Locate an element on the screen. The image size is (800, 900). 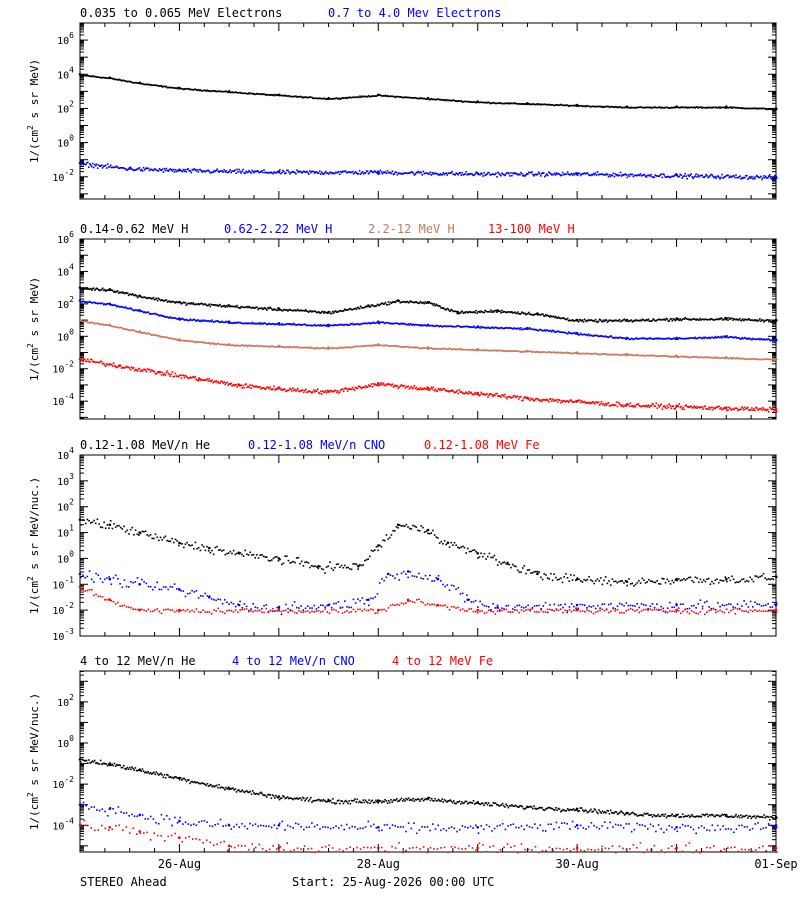
y-tick-label: 10-3 is located at coordinates (63, 635).